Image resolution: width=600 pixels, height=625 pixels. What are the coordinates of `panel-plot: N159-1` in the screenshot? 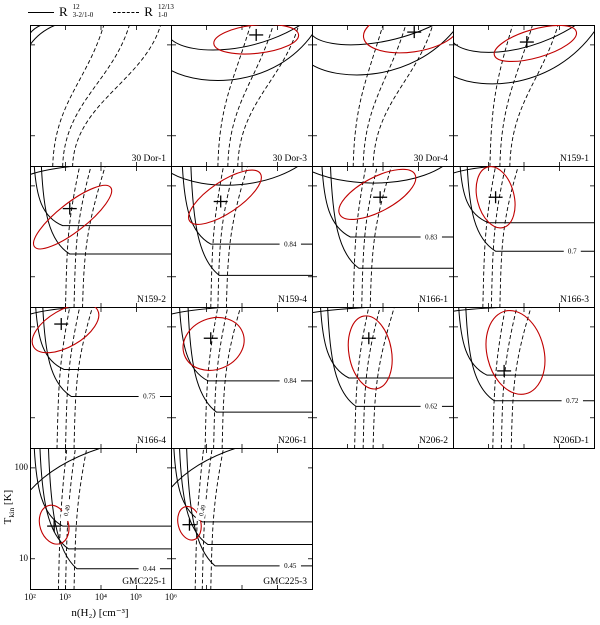 It's located at (524, 96).